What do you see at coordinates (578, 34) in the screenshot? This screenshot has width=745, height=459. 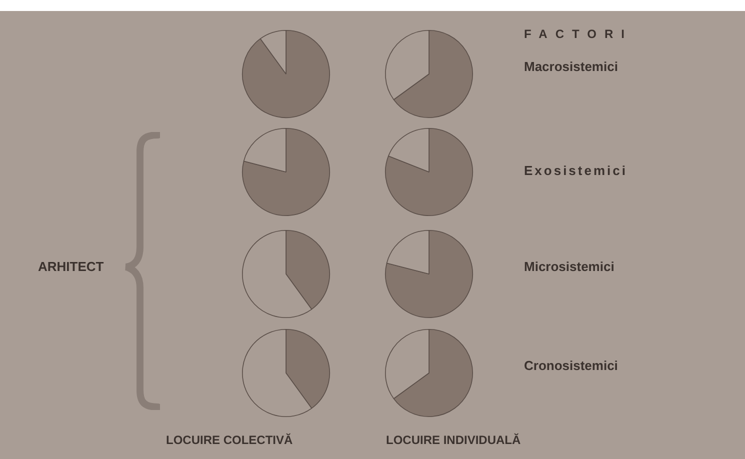 I see `text: FACTORI` at bounding box center [578, 34].